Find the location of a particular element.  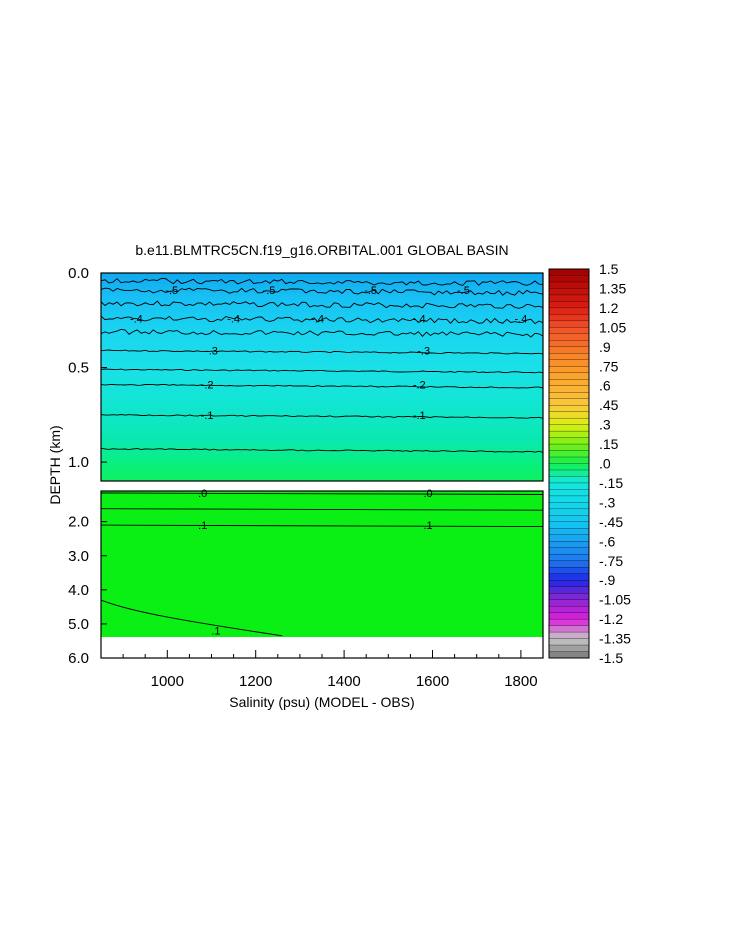

x-tick-label: 1000 is located at coordinates (167, 681).